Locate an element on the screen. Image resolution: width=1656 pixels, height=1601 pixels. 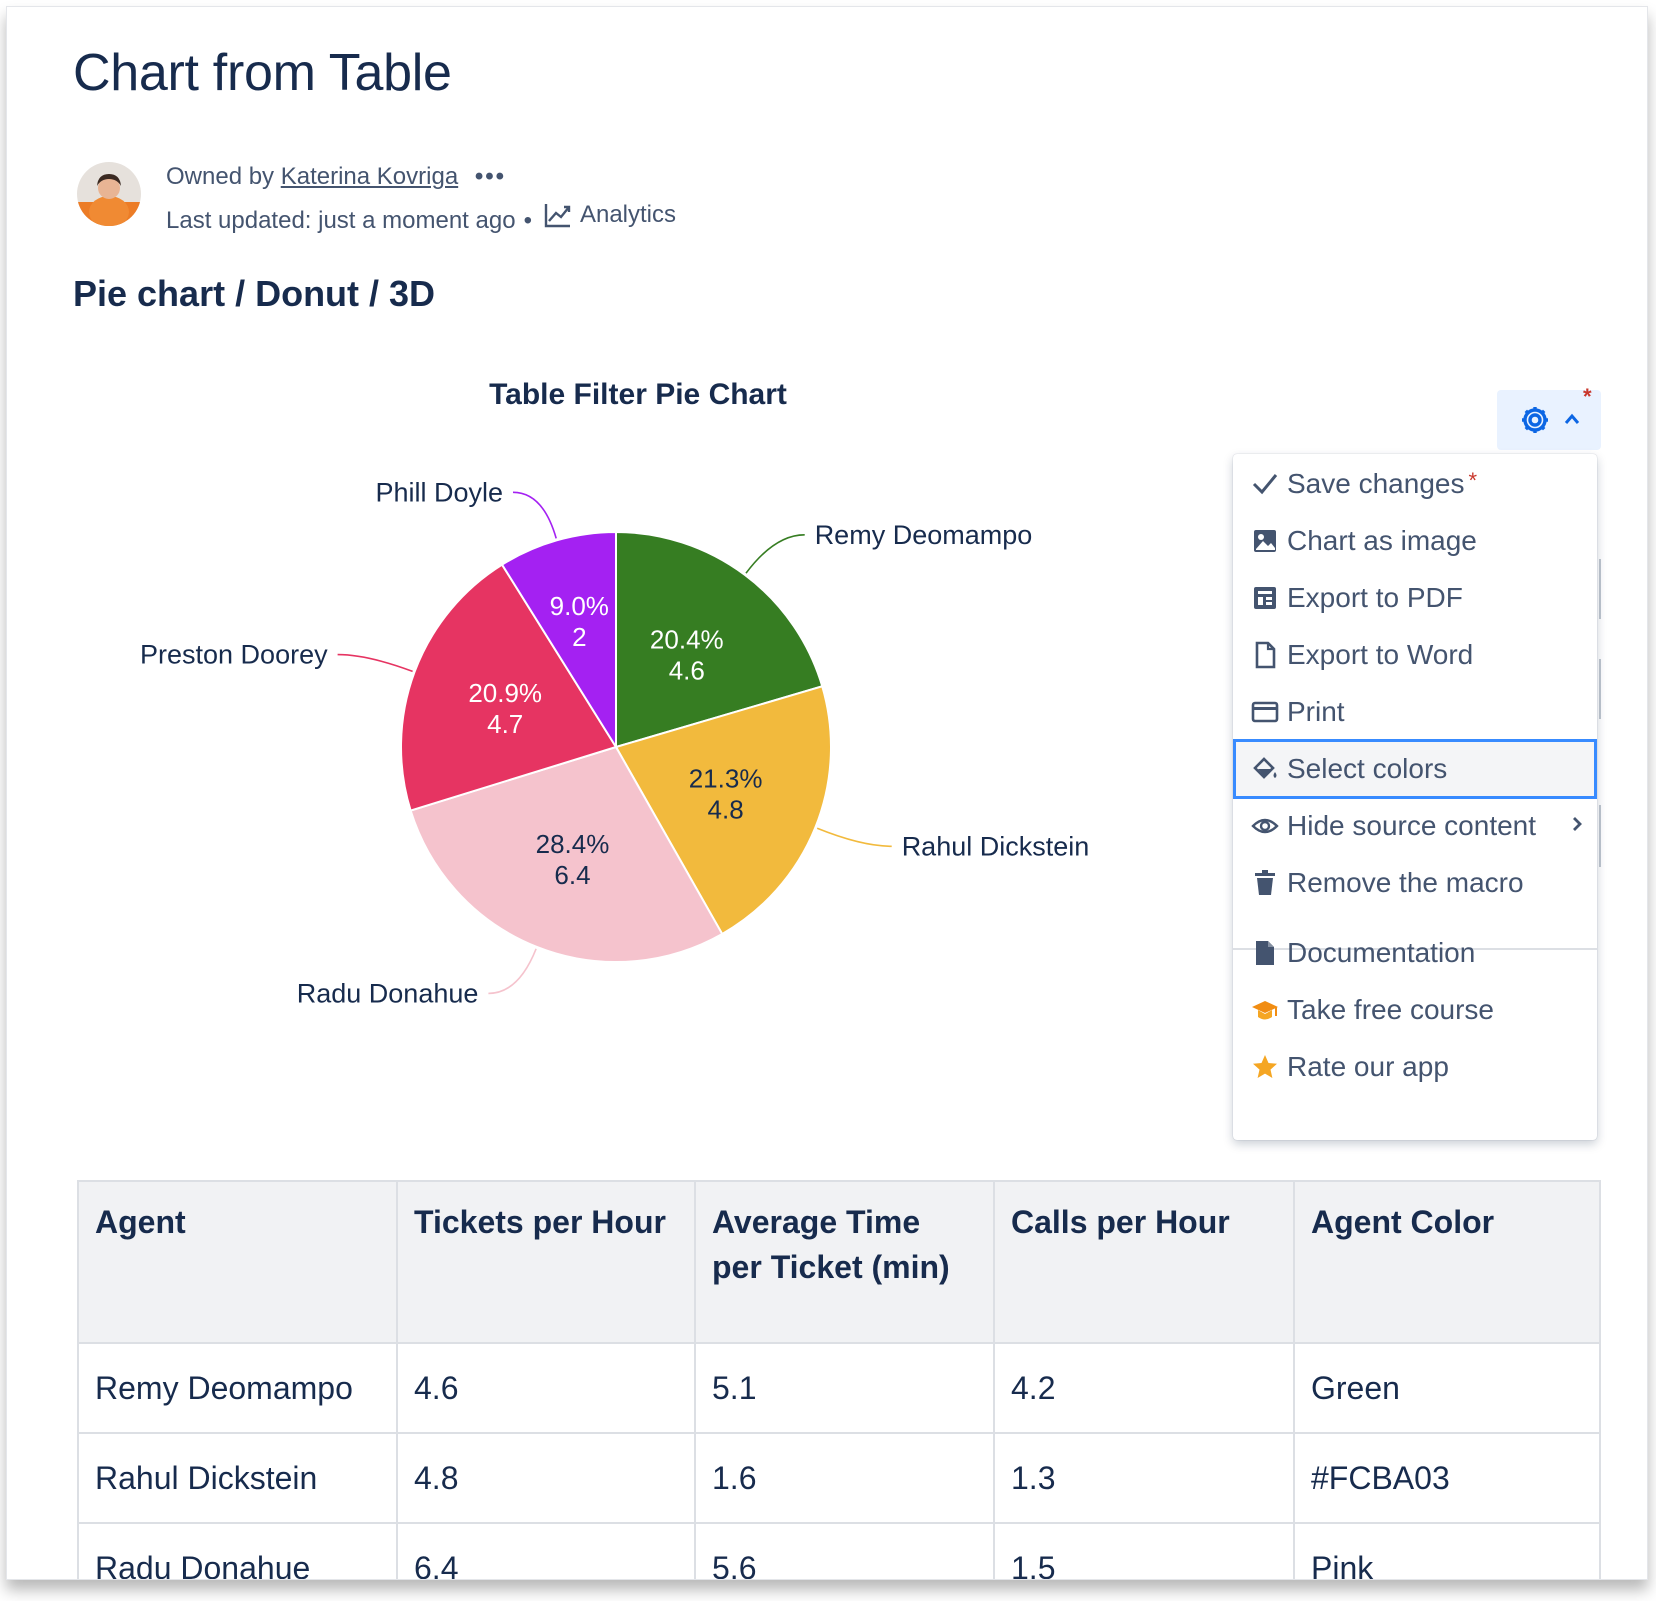
analytics-link: Analytics is located at coordinates (610, 215).